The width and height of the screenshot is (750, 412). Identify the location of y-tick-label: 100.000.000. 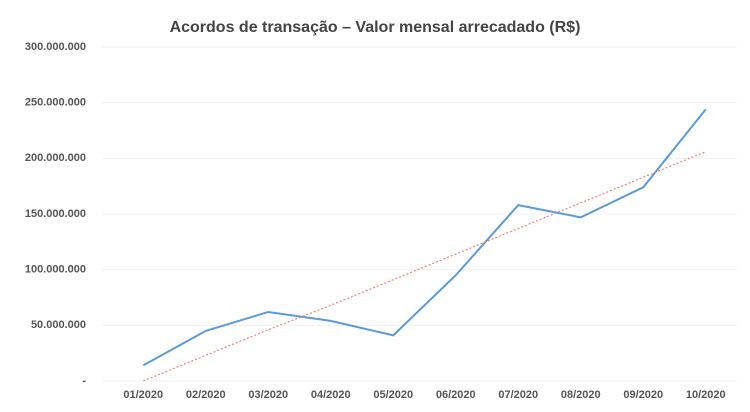
(55, 270).